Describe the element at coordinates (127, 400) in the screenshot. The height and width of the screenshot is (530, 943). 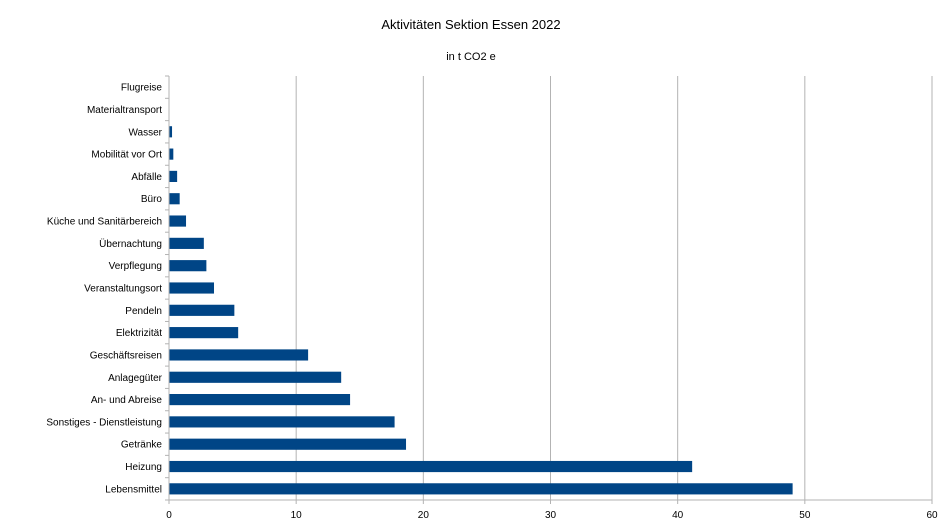
I see `category-label: An- und Abreise` at that location.